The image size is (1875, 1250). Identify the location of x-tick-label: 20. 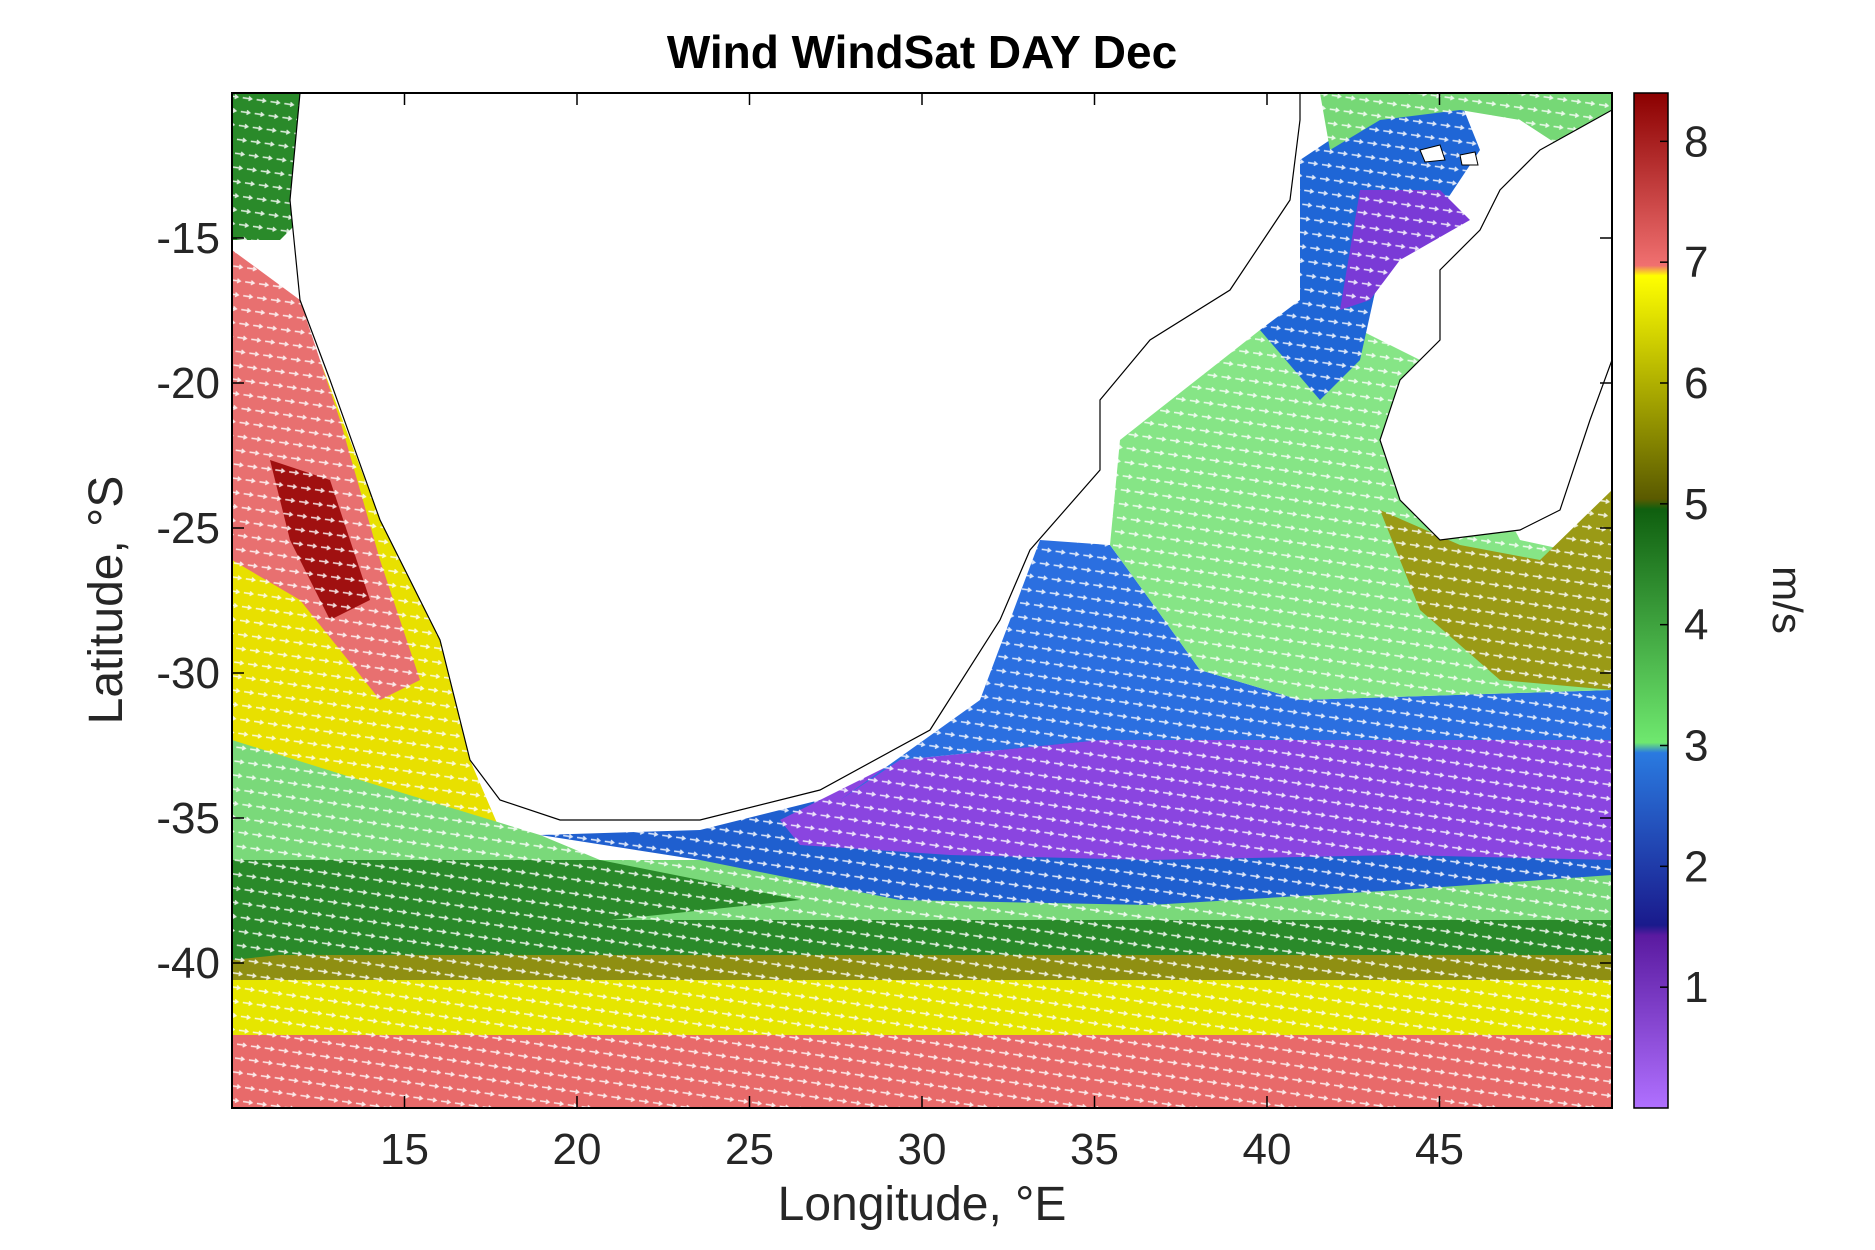
(577, 1149).